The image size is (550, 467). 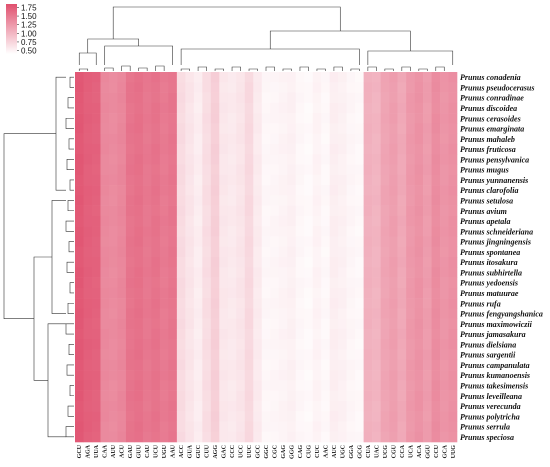 What do you see at coordinates (89, 451) in the screenshot?
I see `column-label: AGA` at bounding box center [89, 451].